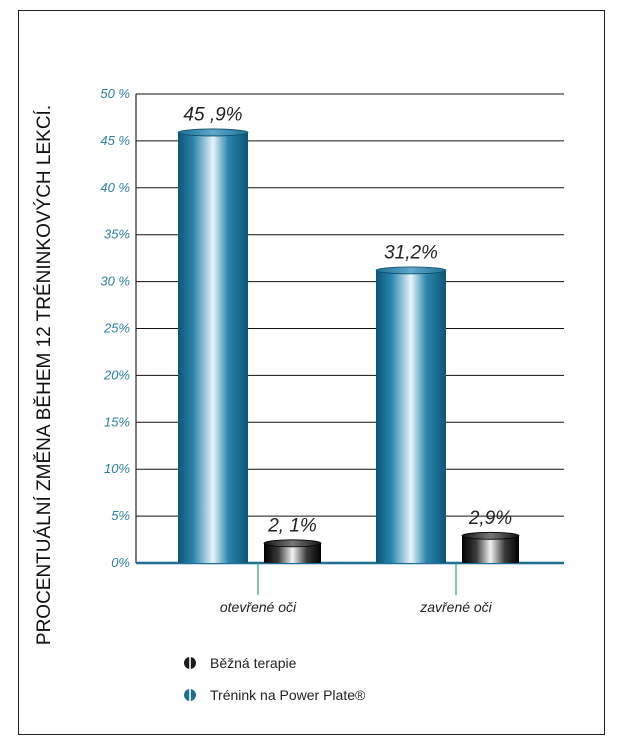  I want to click on y-tick-label: 30 %, so click(115, 281).